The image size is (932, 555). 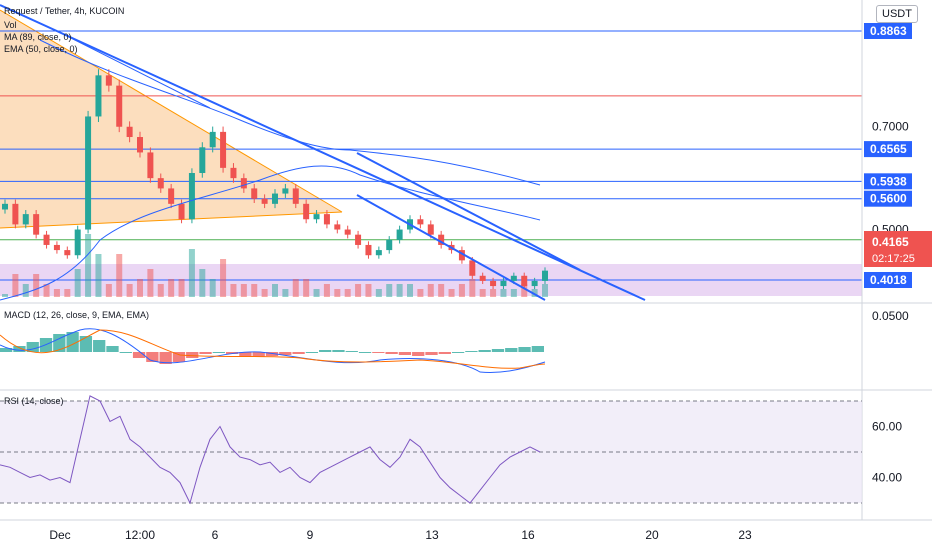 I want to click on channel-lower-line, so click(x=451, y=247).